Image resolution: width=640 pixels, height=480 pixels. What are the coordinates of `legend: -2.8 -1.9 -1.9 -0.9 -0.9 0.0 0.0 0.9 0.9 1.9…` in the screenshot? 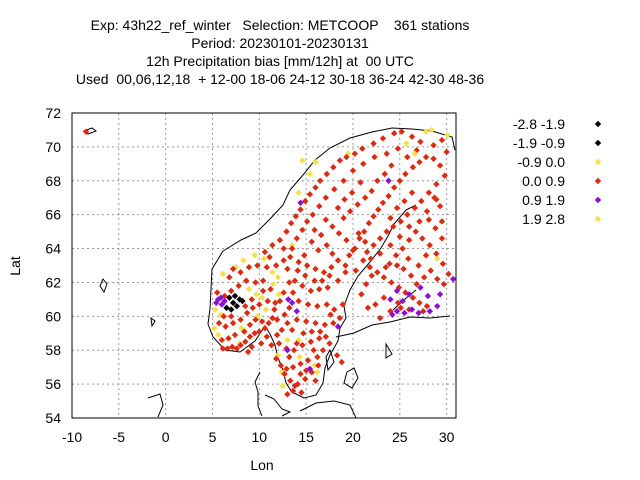 It's located at (557, 171).